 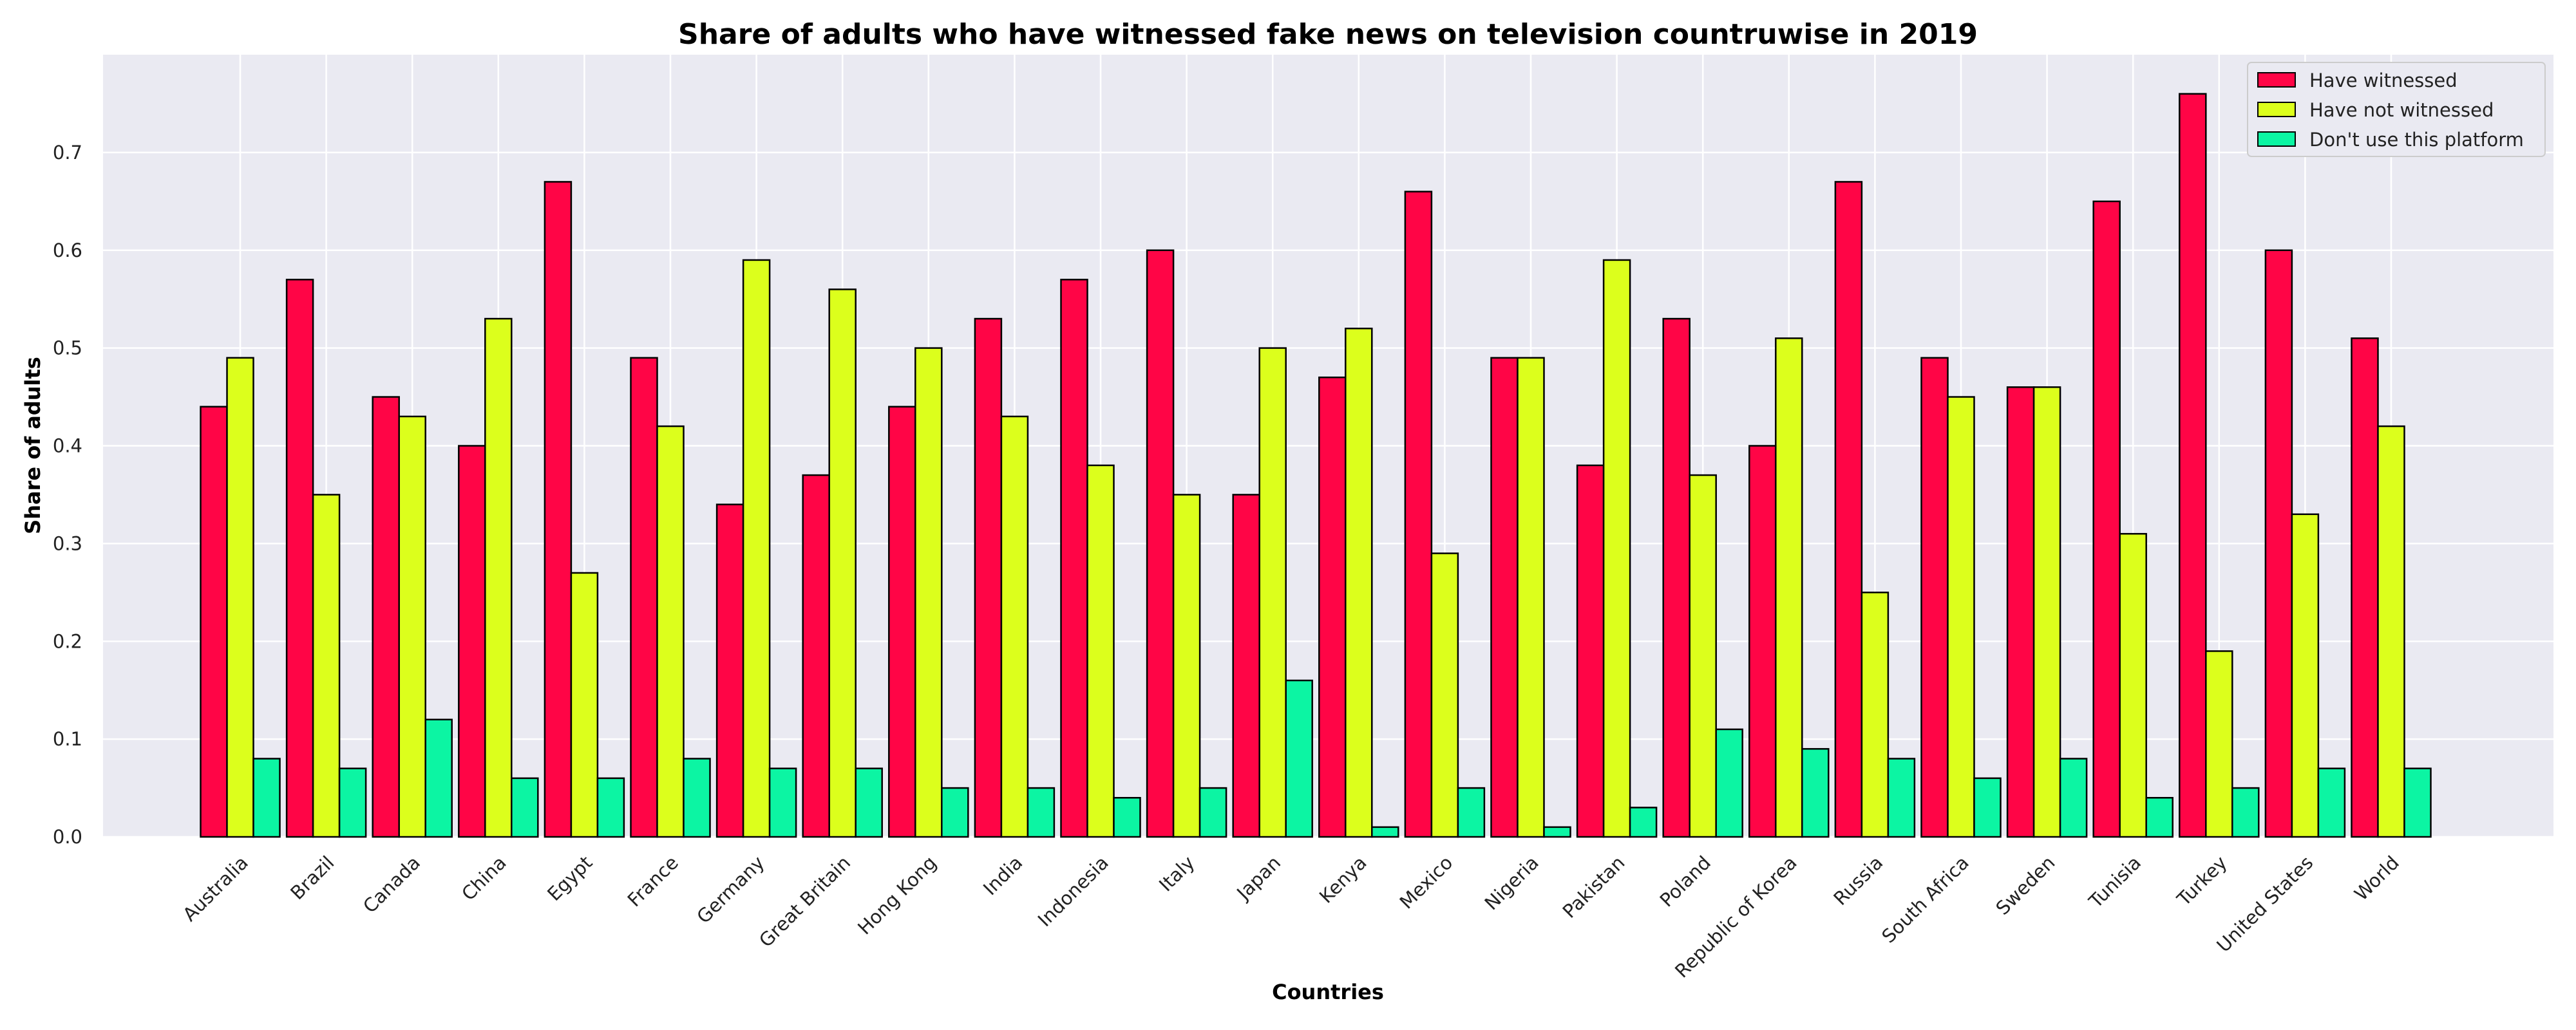 I want to click on x-tick-label: Turkey, so click(x=2201, y=881).